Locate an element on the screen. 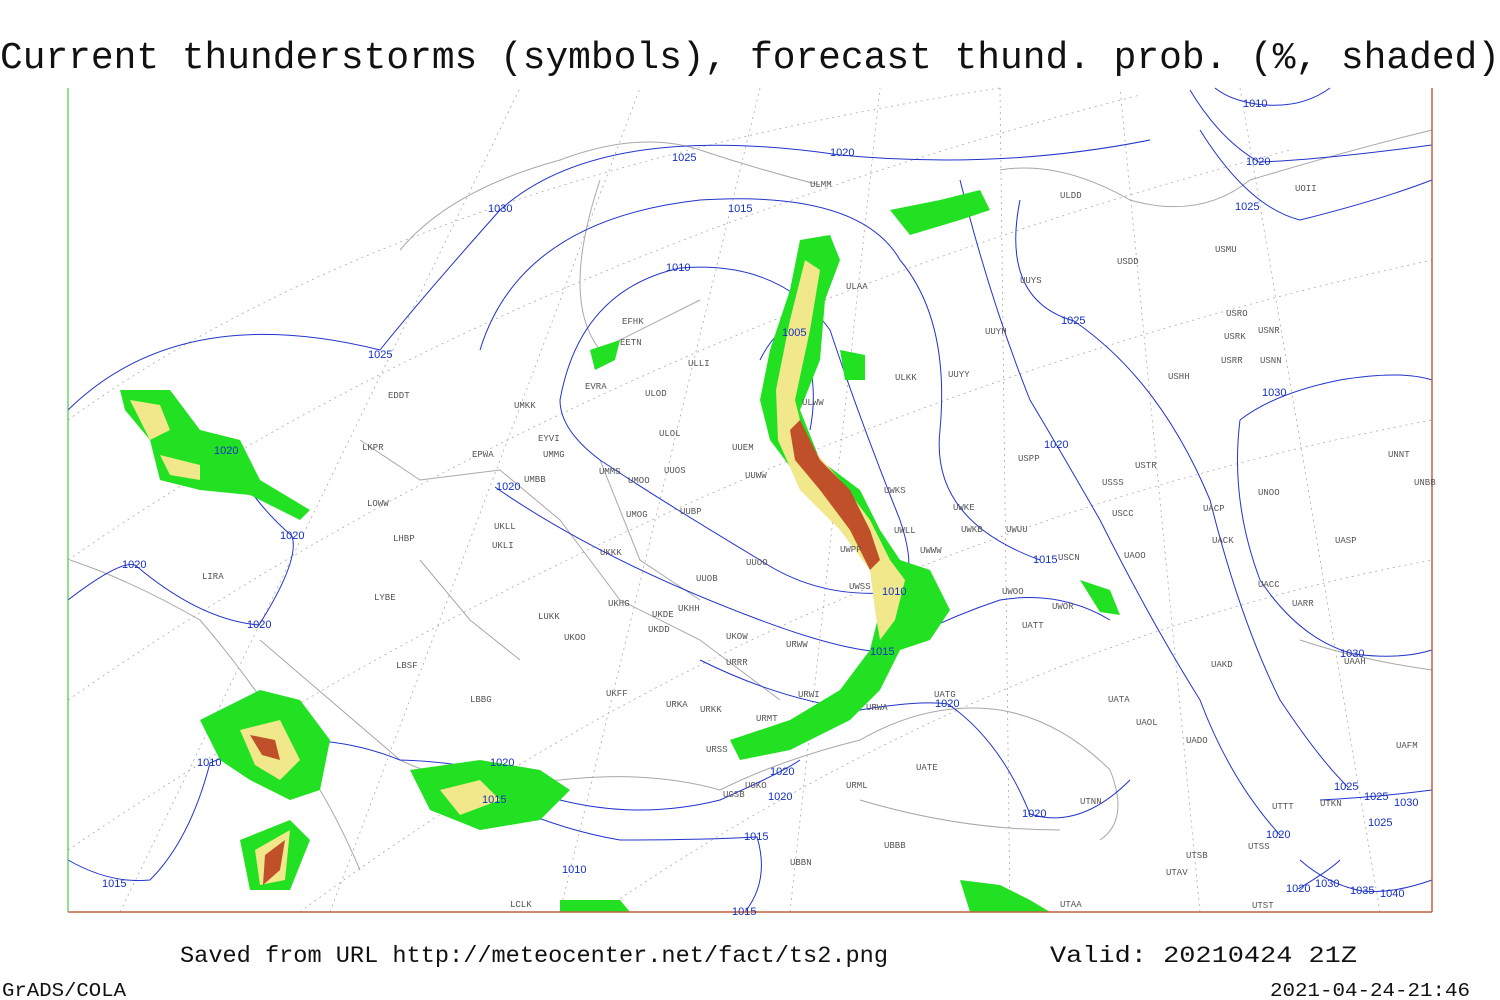 This screenshot has width=1500, height=1000. station-label: UWKB is located at coordinates (972, 530).